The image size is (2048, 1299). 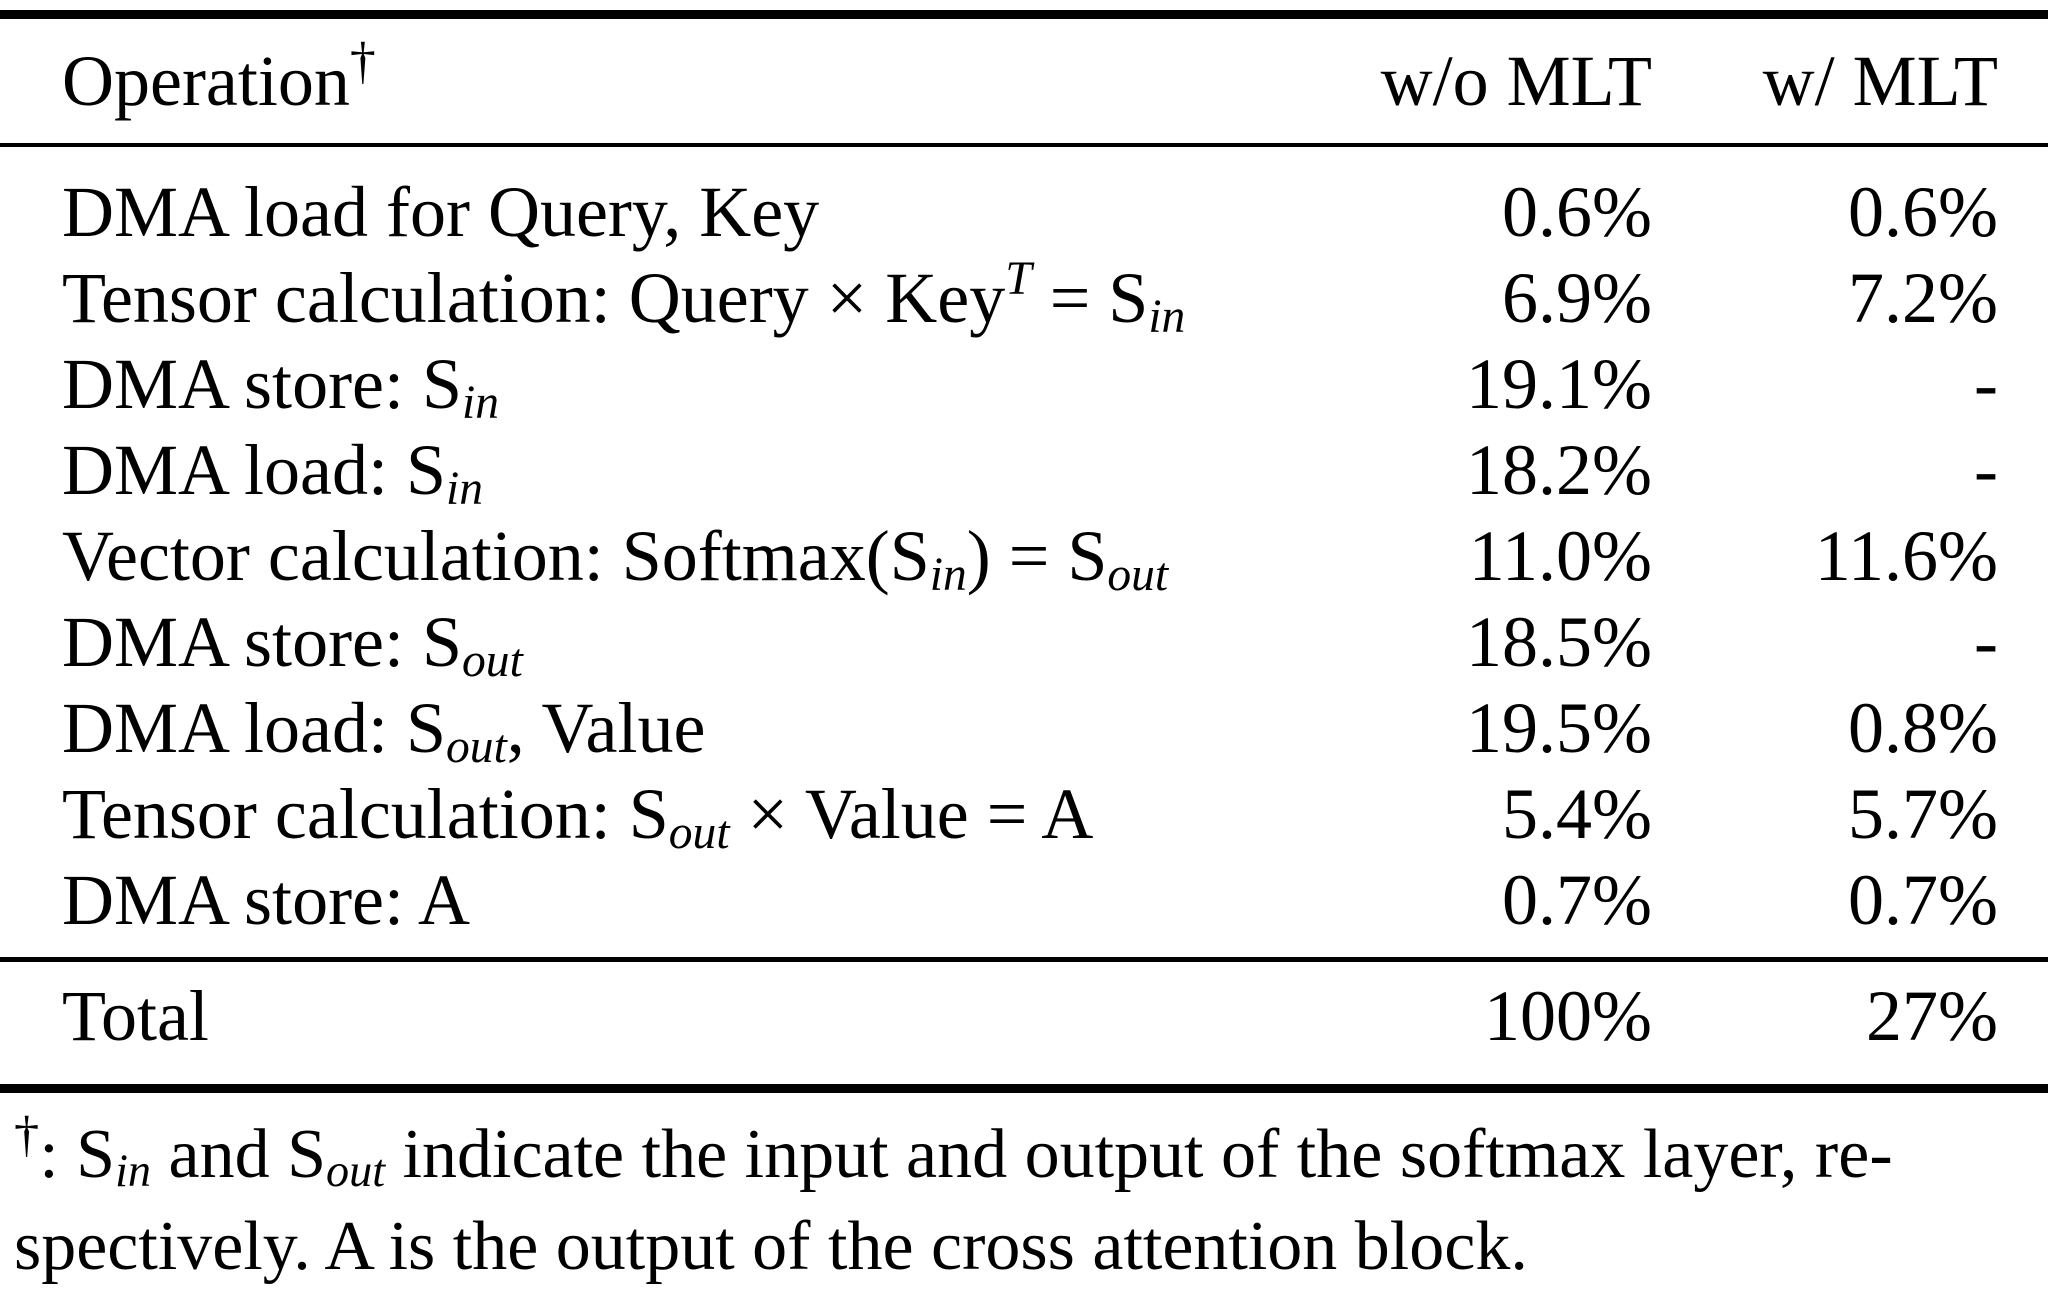 I want to click on operation-cell: DMA load for Query, Key, so click(x=667, y=212).